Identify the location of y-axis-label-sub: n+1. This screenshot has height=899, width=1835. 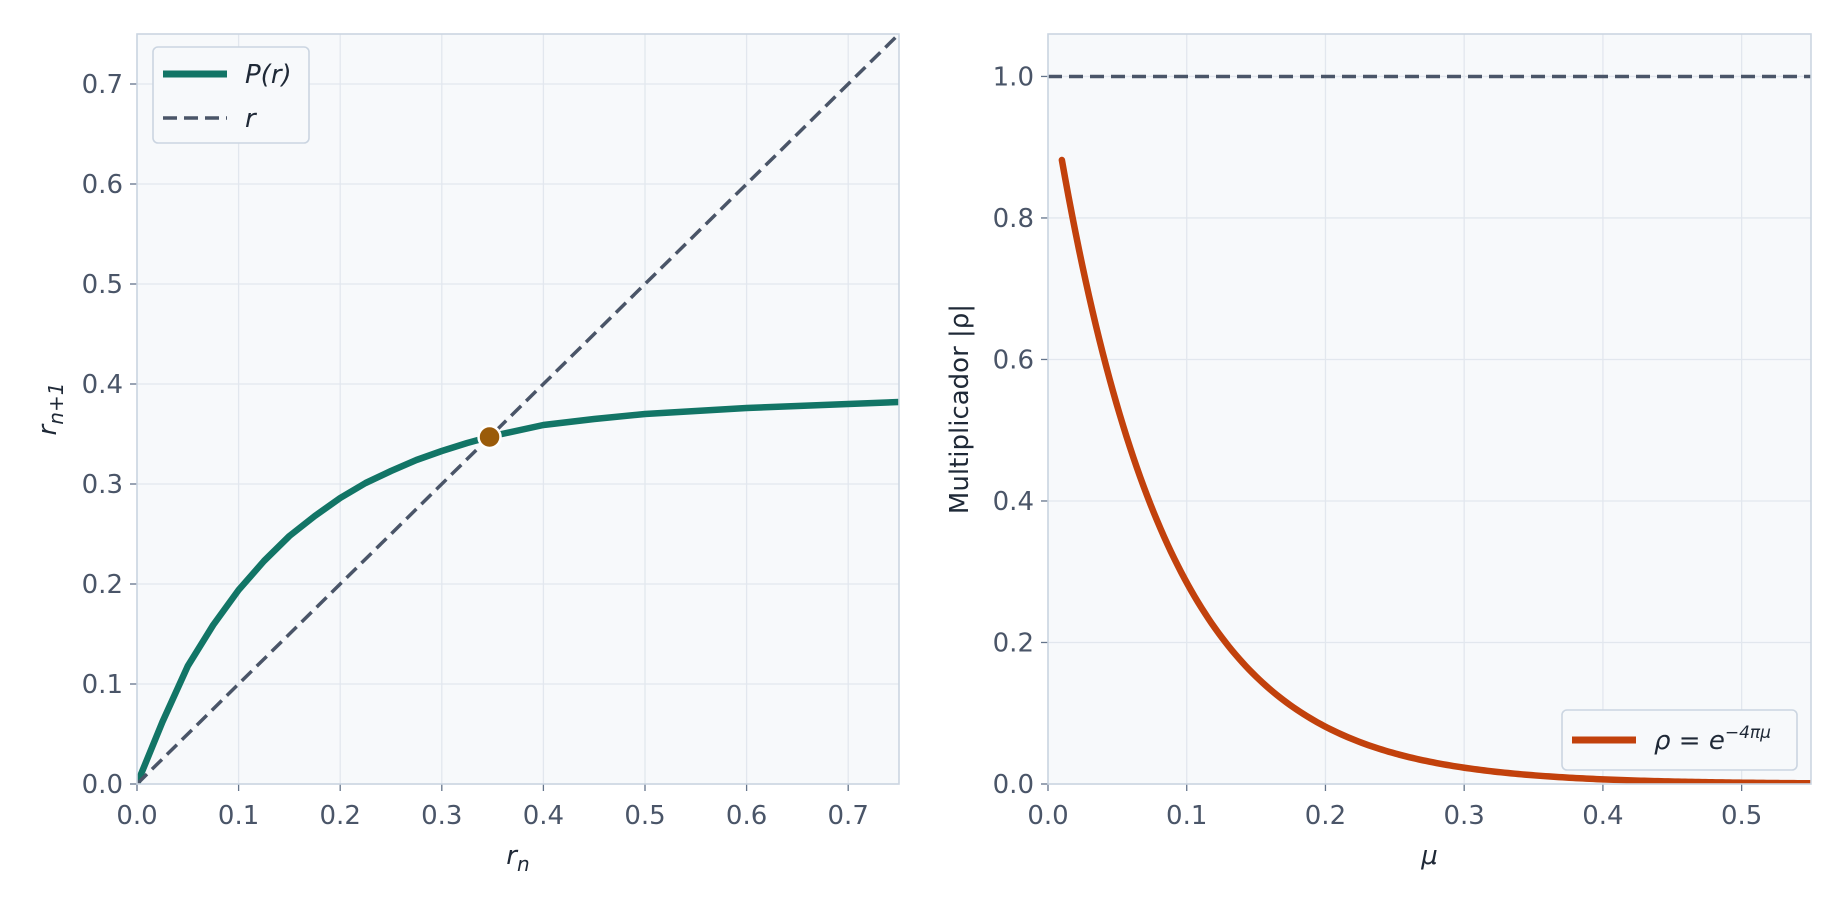
(56, 404).